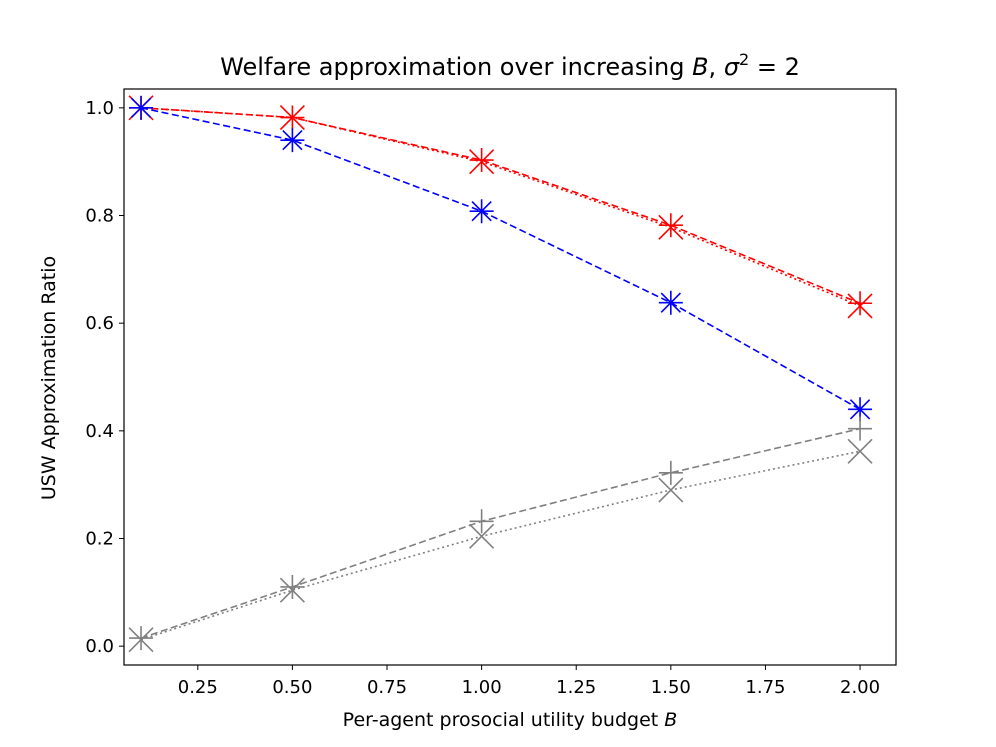  What do you see at coordinates (765, 687) in the screenshot?
I see `x-tick-label: 1.75` at bounding box center [765, 687].